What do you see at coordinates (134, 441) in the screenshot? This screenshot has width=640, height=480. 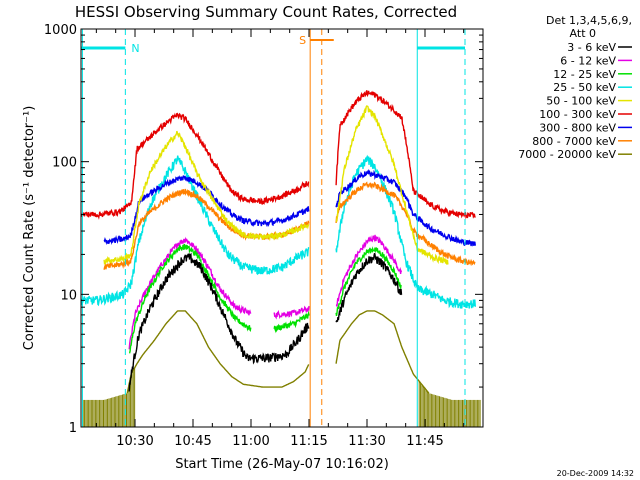 I see `x-tick-label: 10:30` at bounding box center [134, 441].